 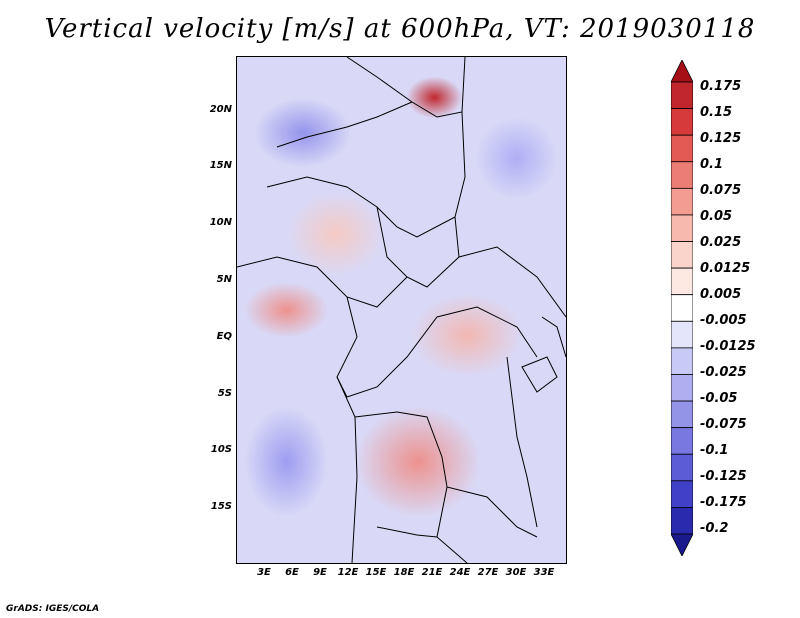 What do you see at coordinates (264, 572) in the screenshot?
I see `lon-label-3e: 3E` at bounding box center [264, 572].